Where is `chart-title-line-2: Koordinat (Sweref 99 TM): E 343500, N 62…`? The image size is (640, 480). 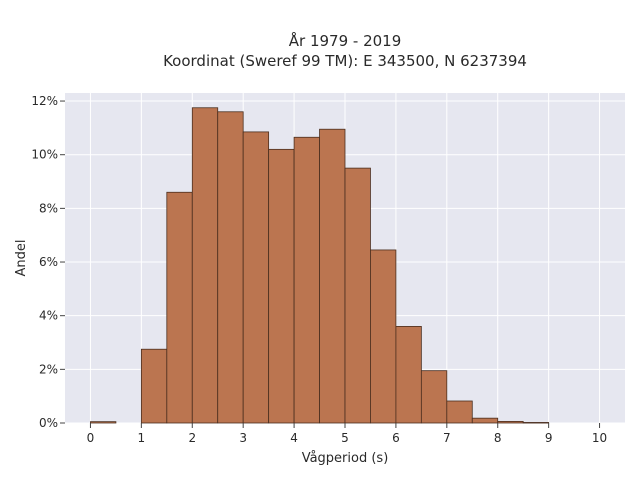
chart-title-line-2: Koordinat (Sweref 99 TM): E 343500, N 62… is located at coordinates (345, 61).